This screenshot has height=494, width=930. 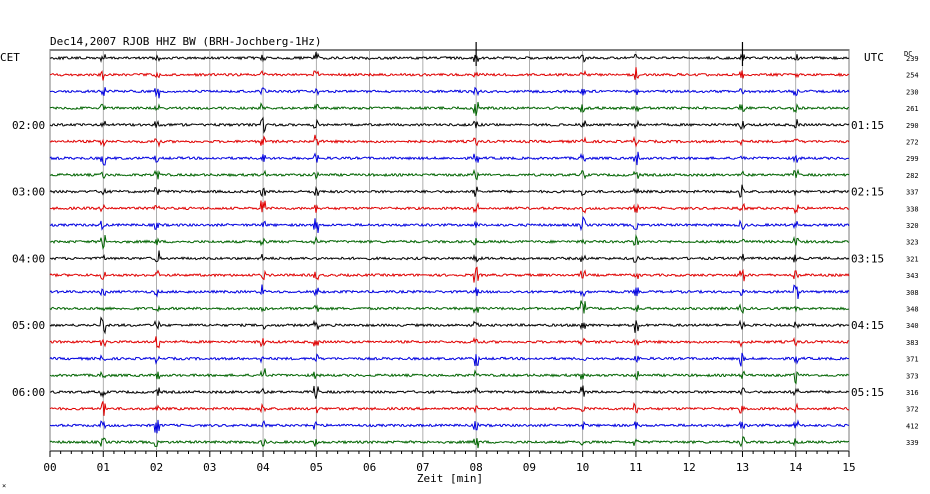 I want to click on dc-value-label: 254, so click(x=912, y=76).